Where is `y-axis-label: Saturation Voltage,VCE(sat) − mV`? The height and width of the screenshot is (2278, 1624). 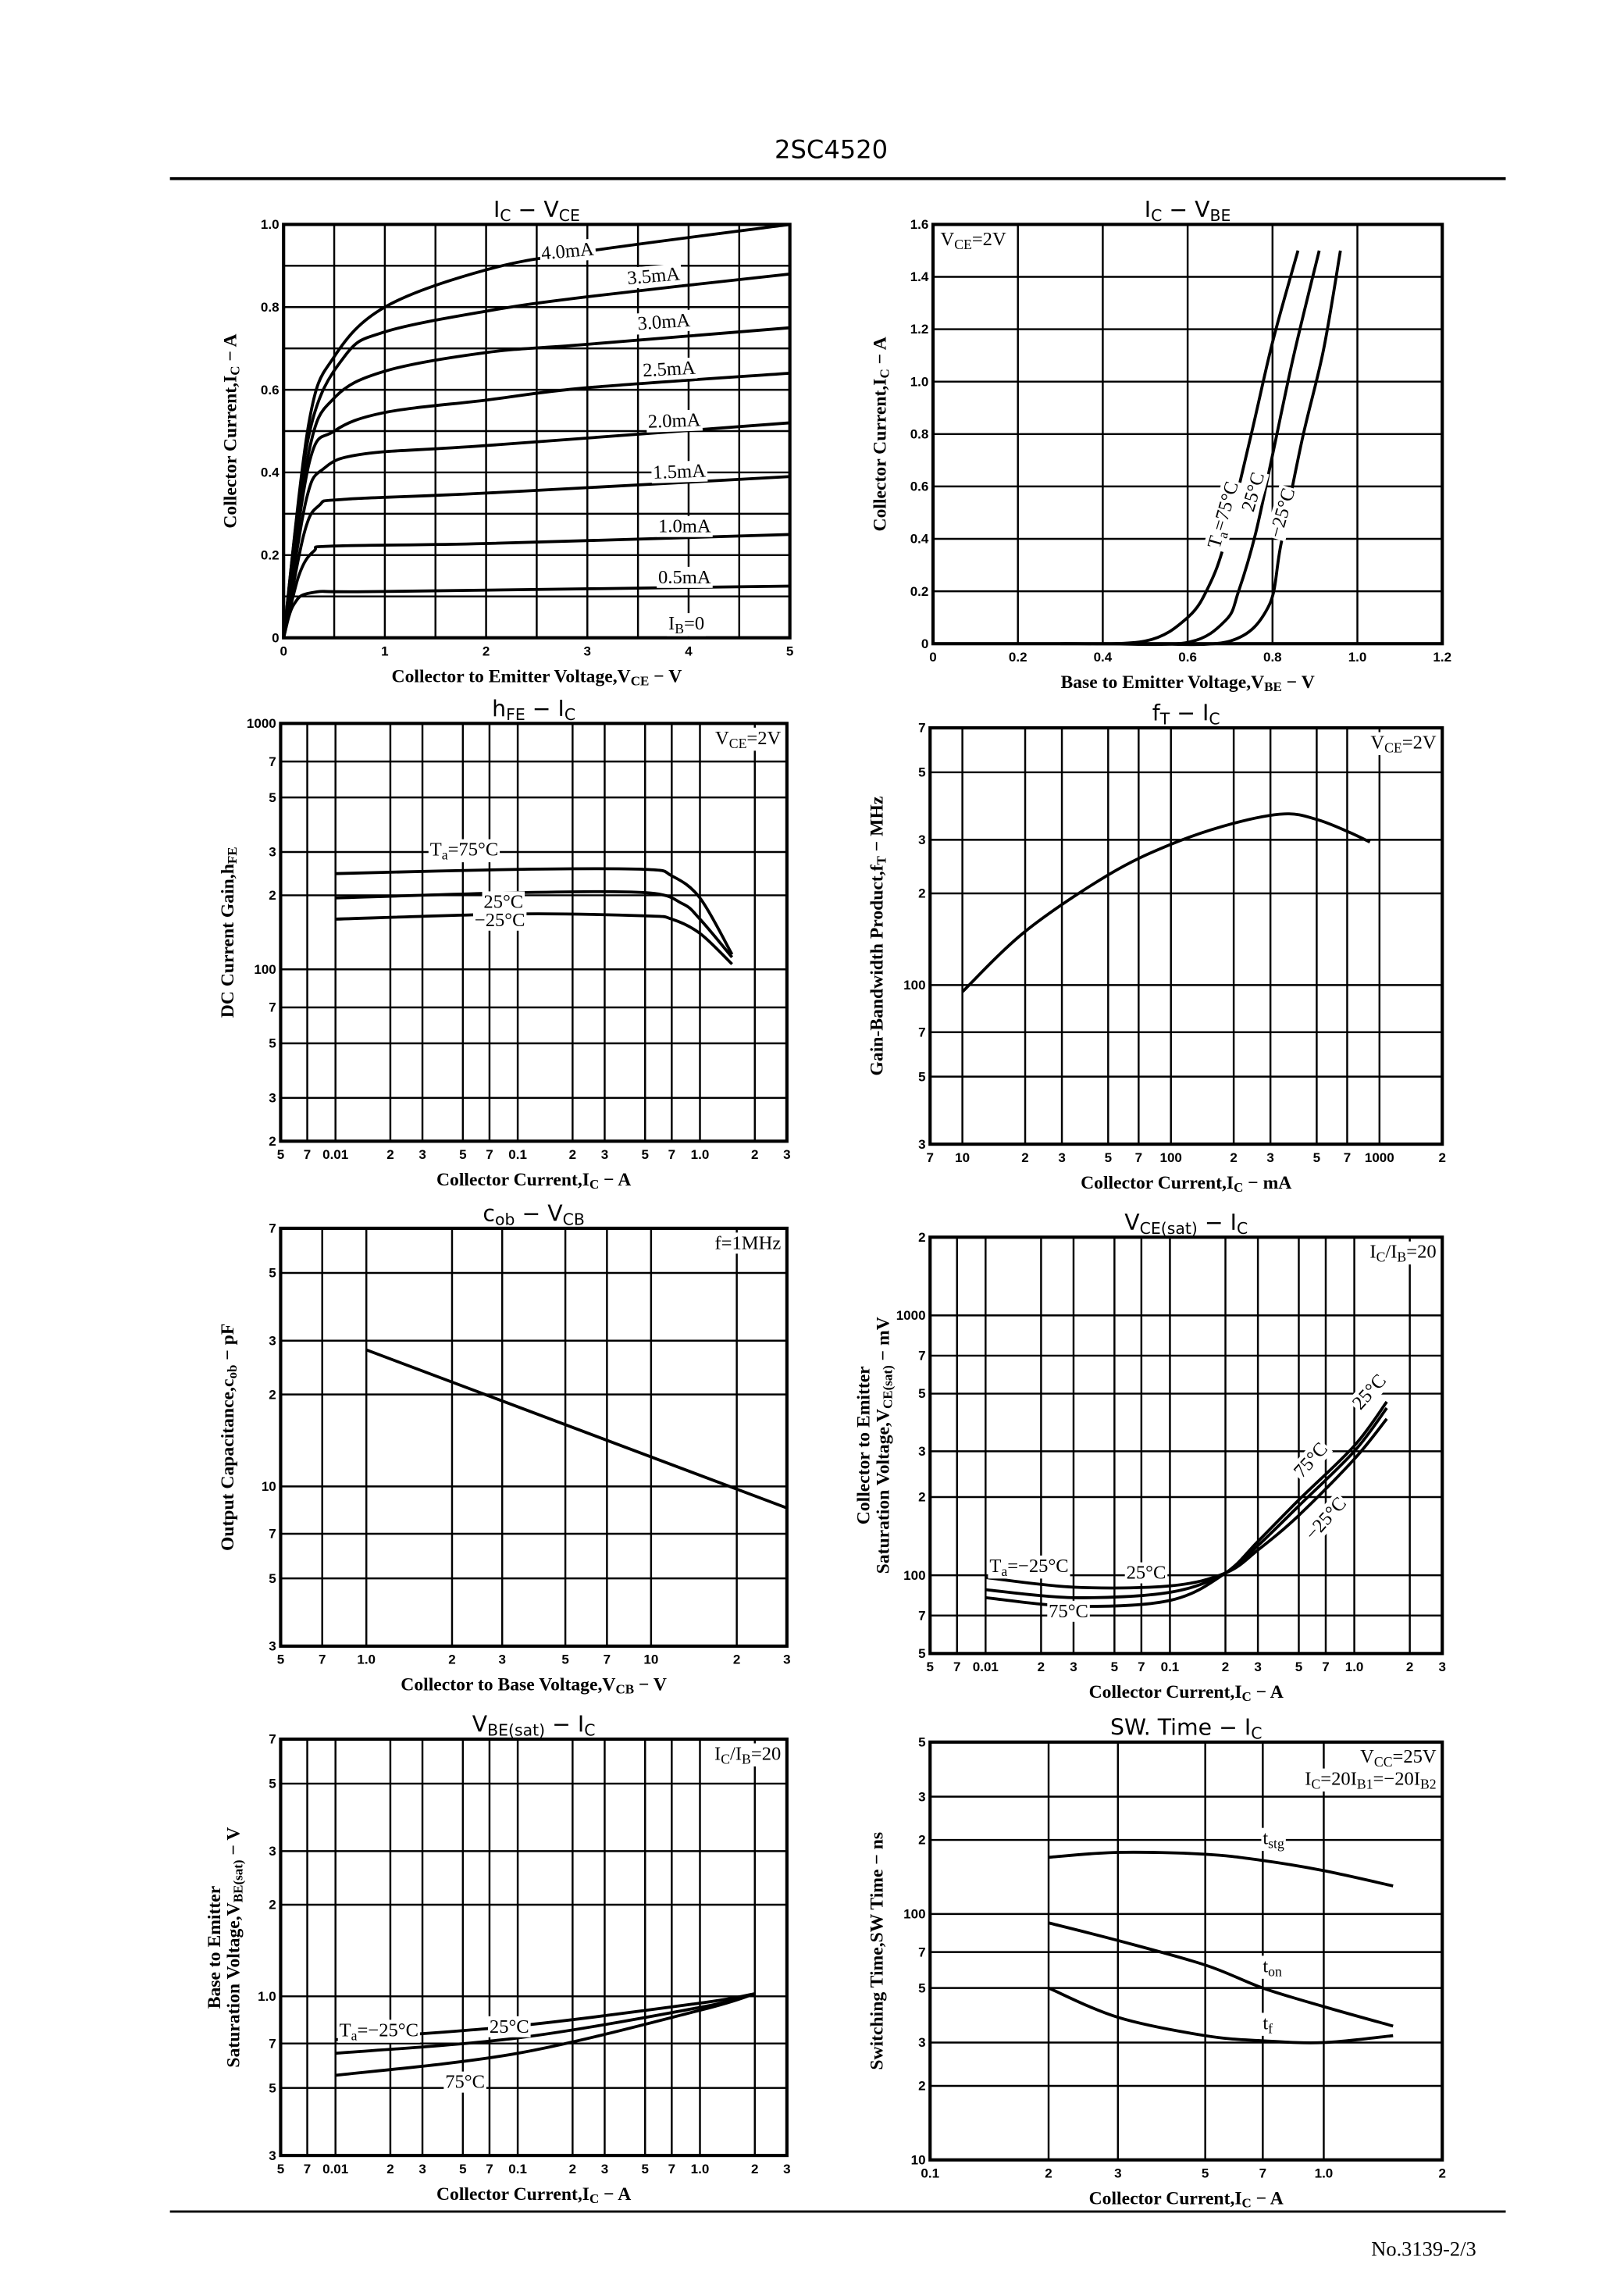 y-axis-label: Saturation Voltage,VCE(sat) − mV is located at coordinates (884, 1445).